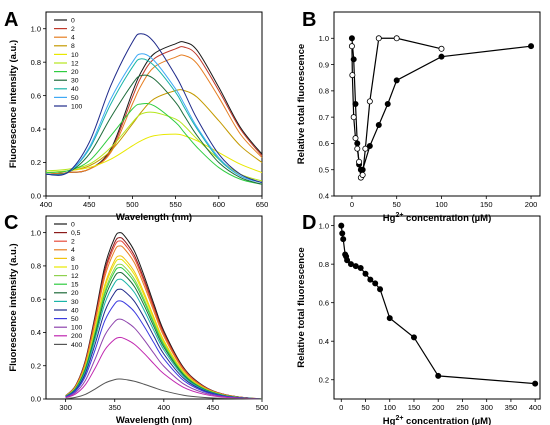  I want to click on x-axis-label-sup: 2+, so click(399, 418).